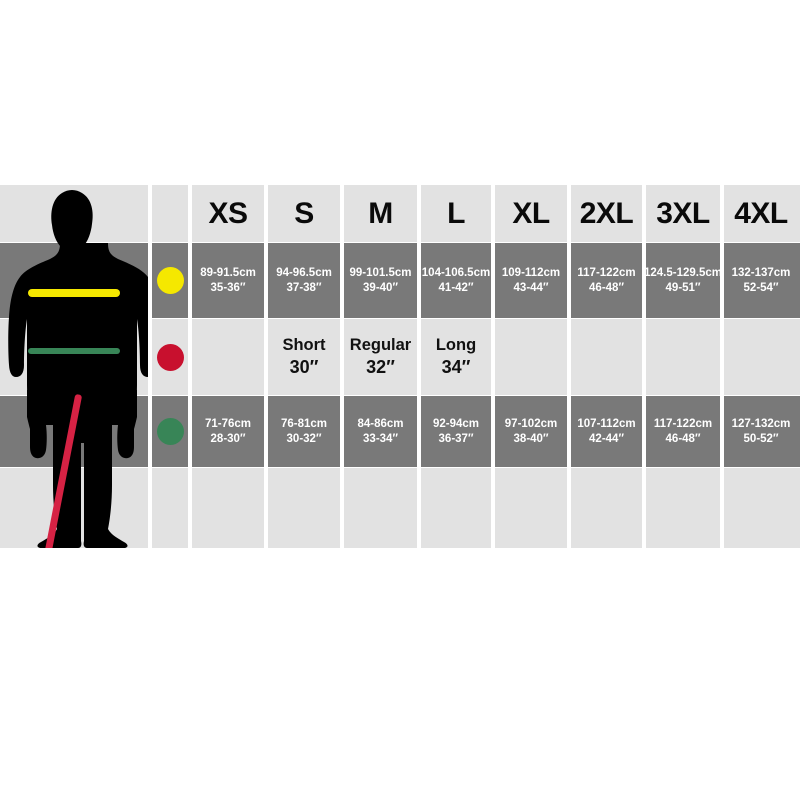 The width and height of the screenshot is (800, 800). Describe the element at coordinates (606, 213) in the screenshot. I see `size-header-2xl: 2XL` at that location.